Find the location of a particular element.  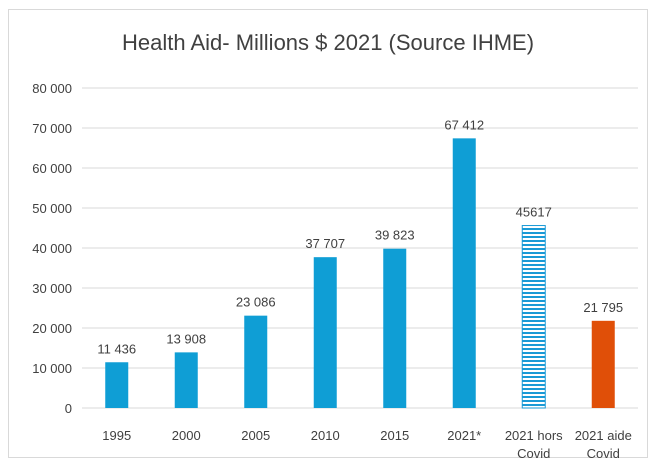

data-label: 13 908 is located at coordinates (186, 338).